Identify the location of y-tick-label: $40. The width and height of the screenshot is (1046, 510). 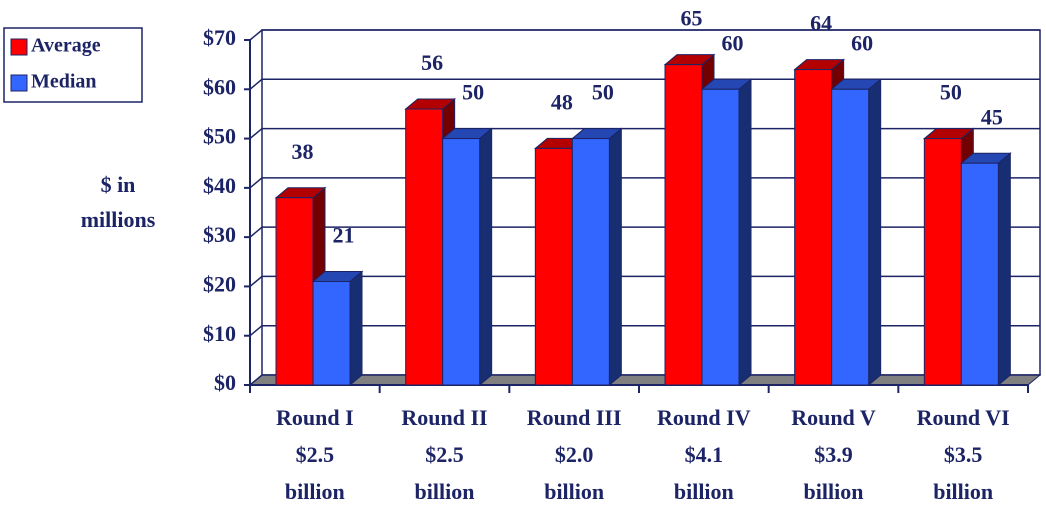
(219, 185).